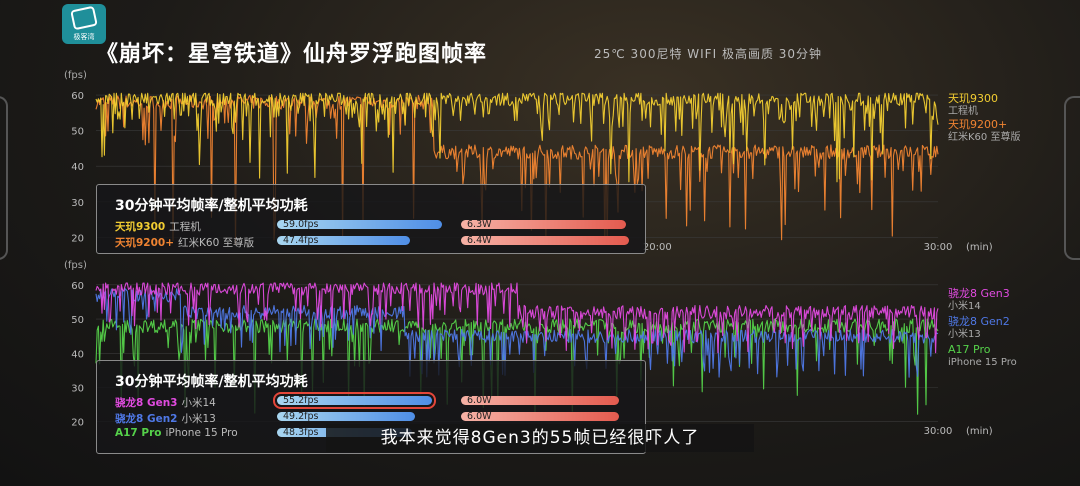 The width and height of the screenshot is (1080, 486). I want to click on legend-device: 小米14, so click(964, 306).